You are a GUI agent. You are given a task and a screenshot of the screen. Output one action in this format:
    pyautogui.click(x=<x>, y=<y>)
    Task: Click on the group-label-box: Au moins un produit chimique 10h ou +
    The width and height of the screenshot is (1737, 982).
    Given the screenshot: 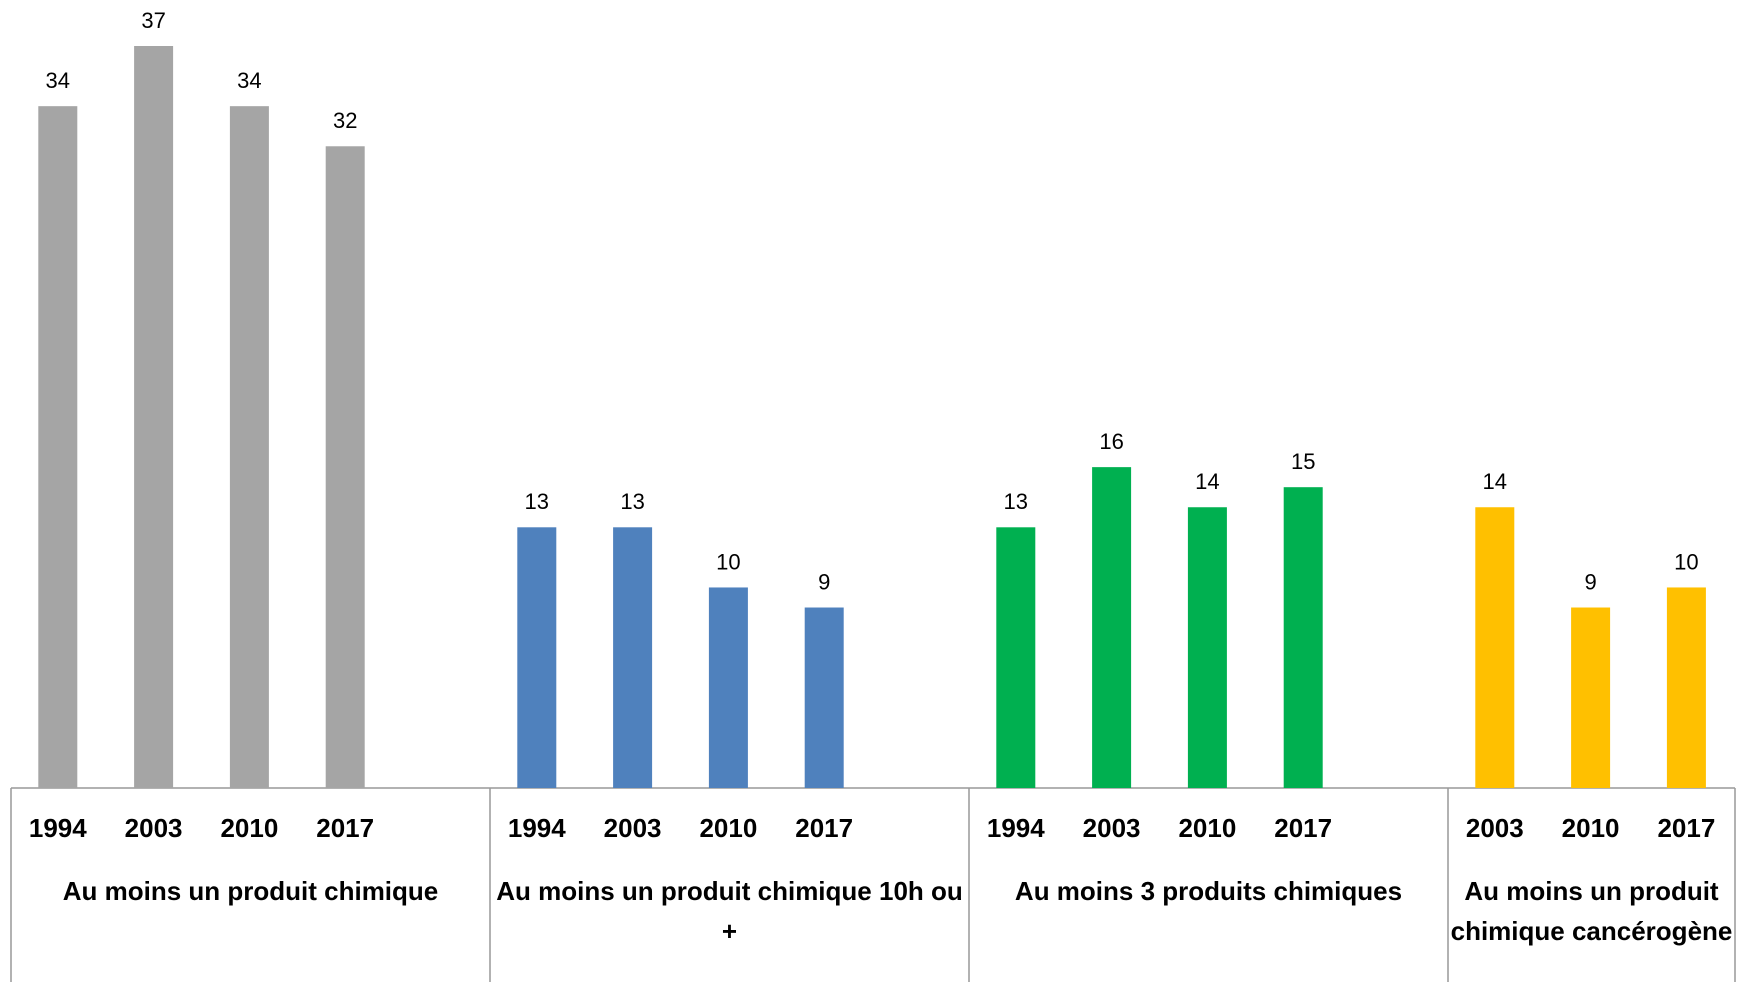 What is the action you would take?
    pyautogui.click(x=729, y=911)
    